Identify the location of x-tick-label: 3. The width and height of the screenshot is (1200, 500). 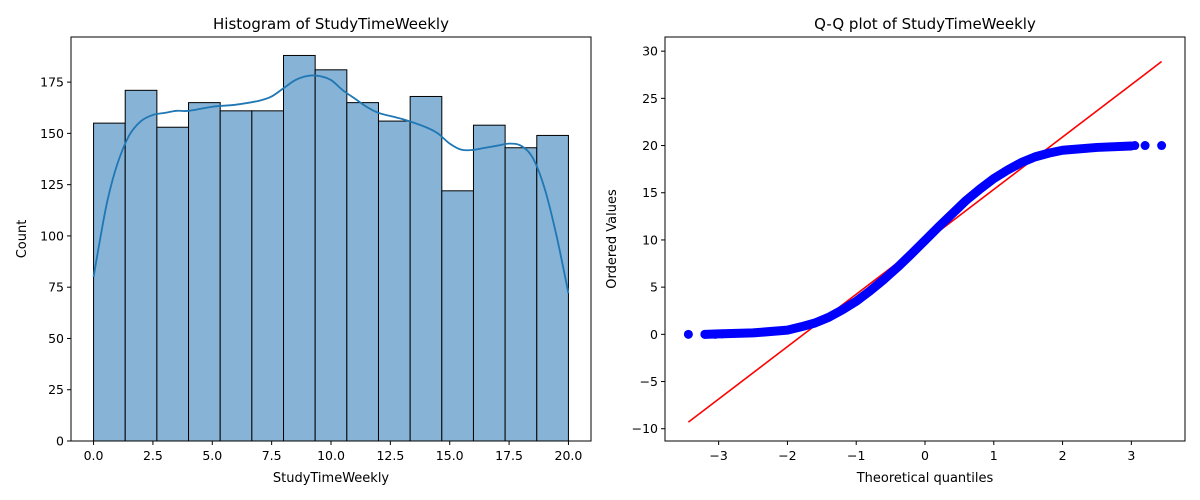
(1131, 455).